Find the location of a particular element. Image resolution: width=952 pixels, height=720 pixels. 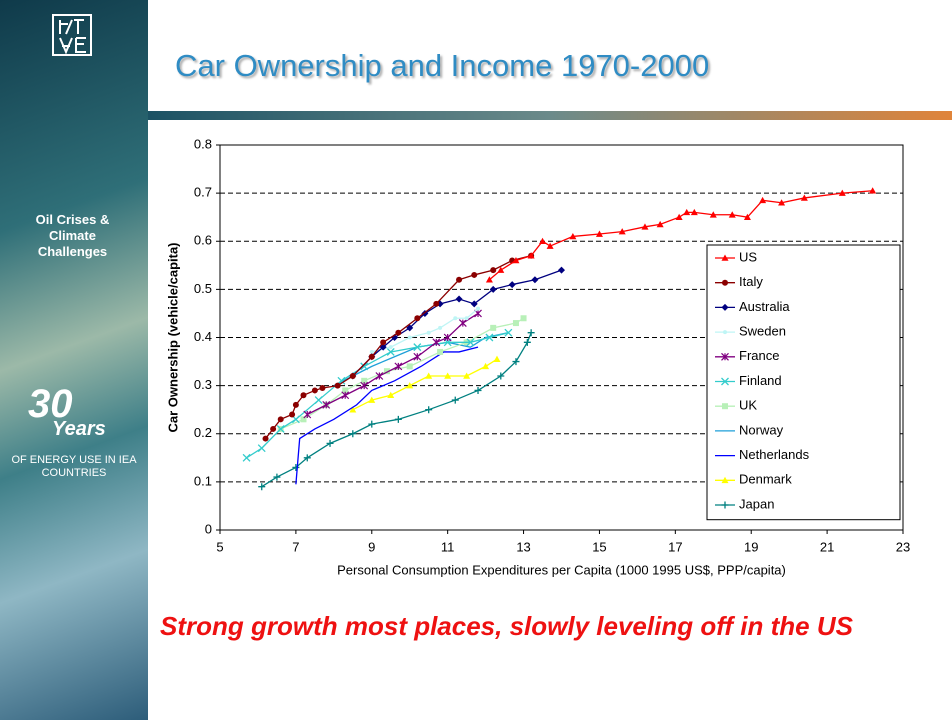

y-tick-label: 0.6 is located at coordinates (203, 240).